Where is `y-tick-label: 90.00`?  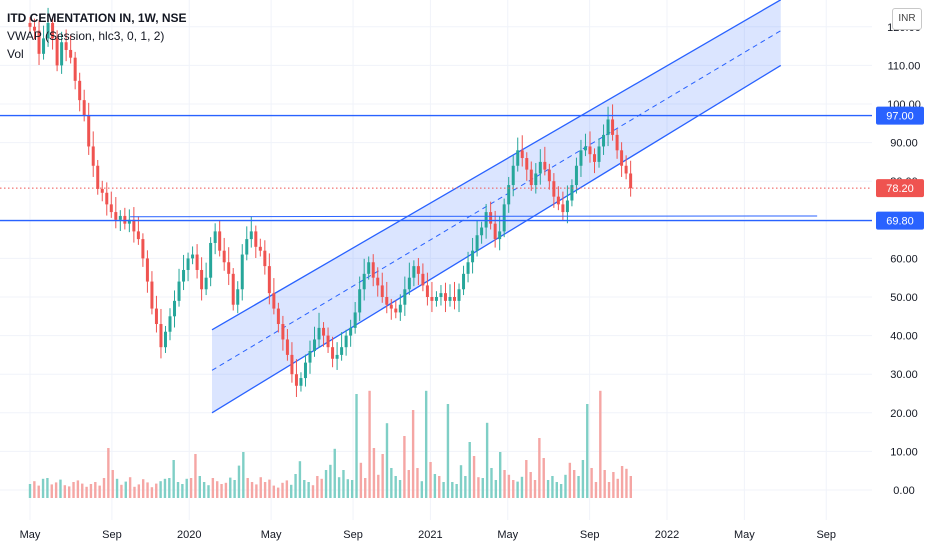
y-tick-label: 90.00 is located at coordinates (904, 144).